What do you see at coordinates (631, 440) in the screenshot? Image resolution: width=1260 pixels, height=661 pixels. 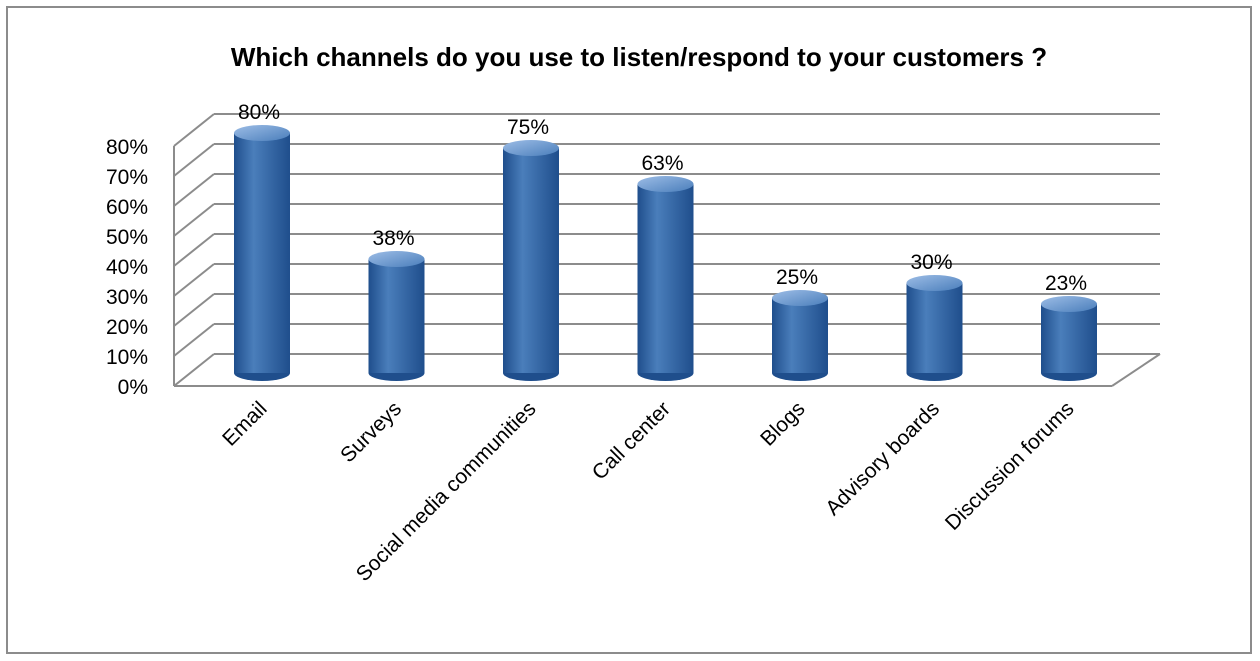 I see `category-label: Call center` at bounding box center [631, 440].